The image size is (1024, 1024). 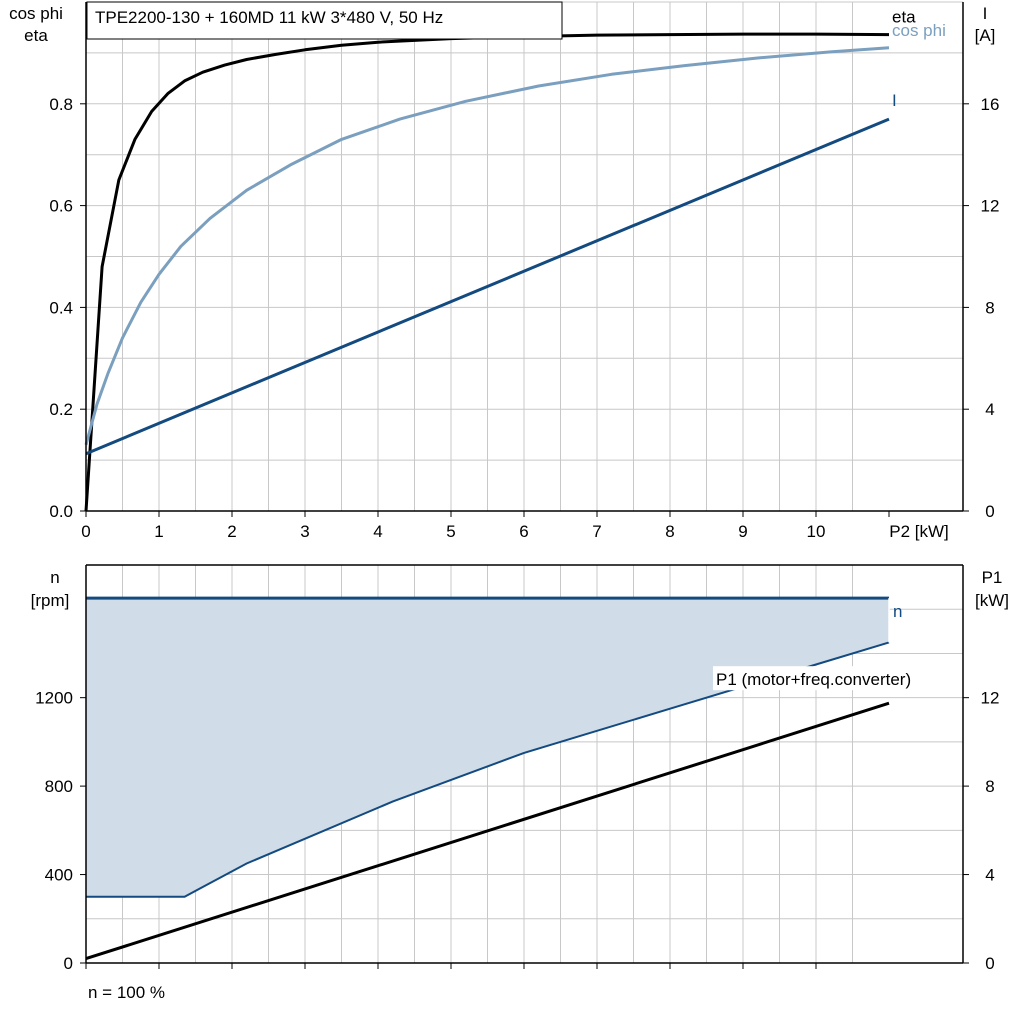 I want to click on top-y-left-tick-label: 0.6, so click(x=61, y=206).